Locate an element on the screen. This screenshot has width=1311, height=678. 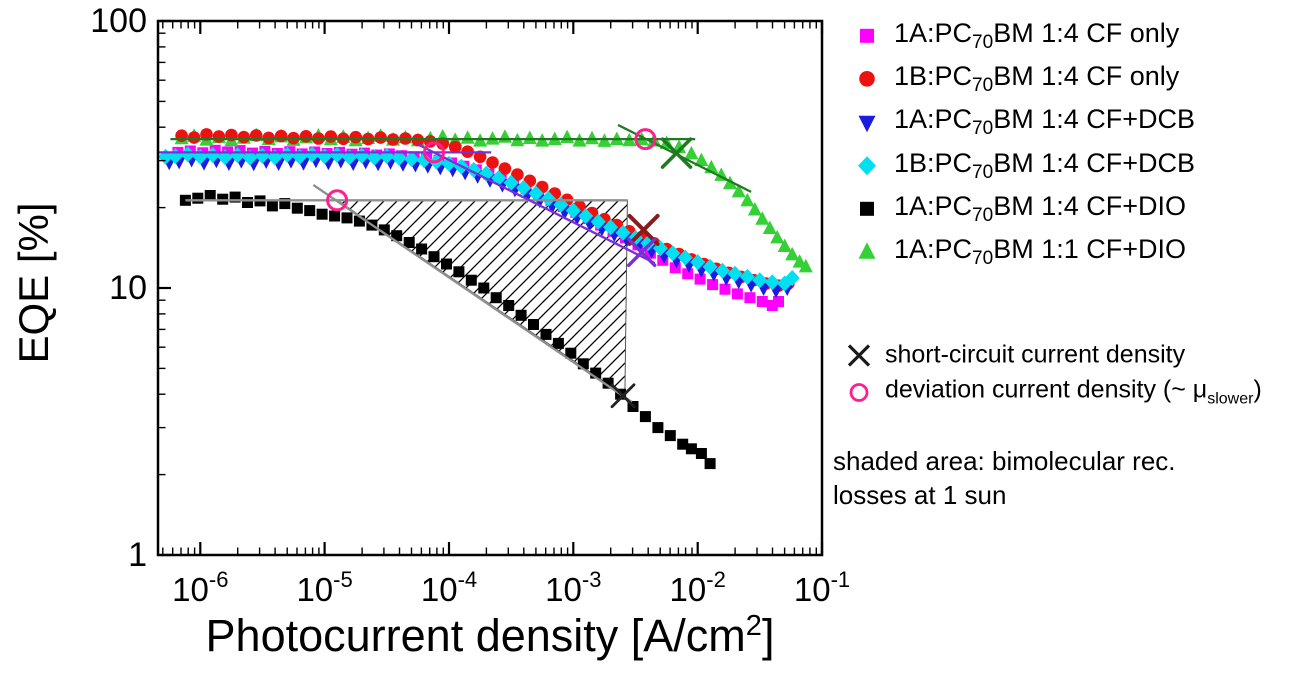
x-cross-icon is located at coordinates (859, 355).